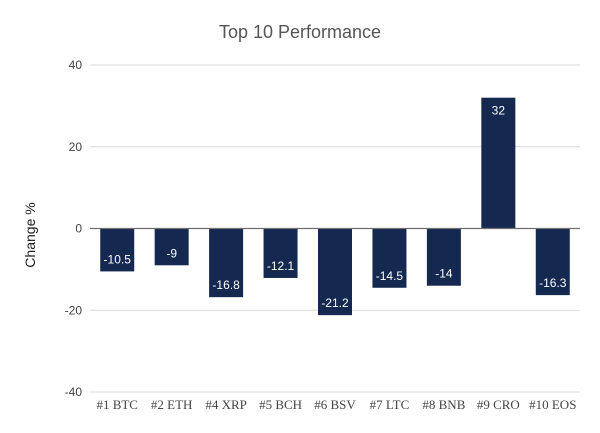 Image resolution: width=600 pixels, height=433 pixels. What do you see at coordinates (118, 259) in the screenshot?
I see `data-label: -10.5` at bounding box center [118, 259].